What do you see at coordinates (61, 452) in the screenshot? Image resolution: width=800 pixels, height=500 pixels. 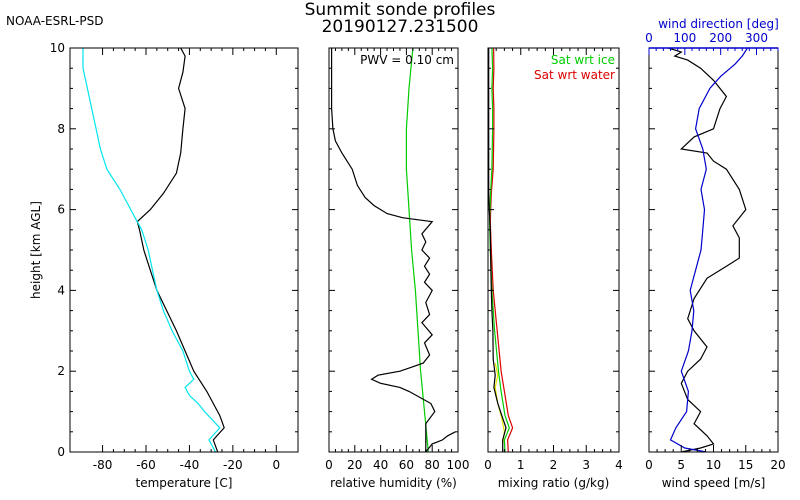 I see `temperature-ytick-label-0: 0` at bounding box center [61, 452].